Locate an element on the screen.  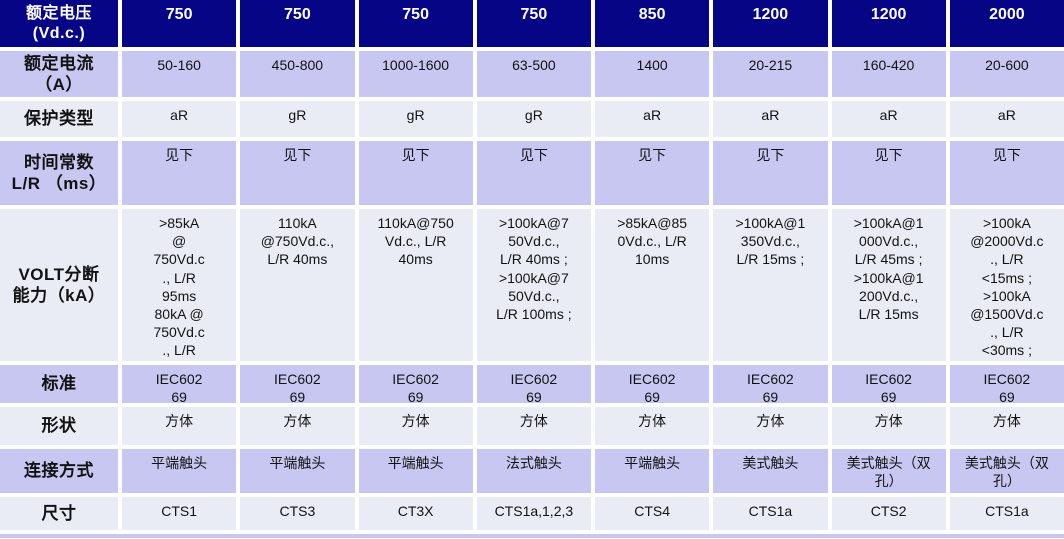
row-label-time-constant: 时间常数 L/R （ms） is located at coordinates (59, 173).